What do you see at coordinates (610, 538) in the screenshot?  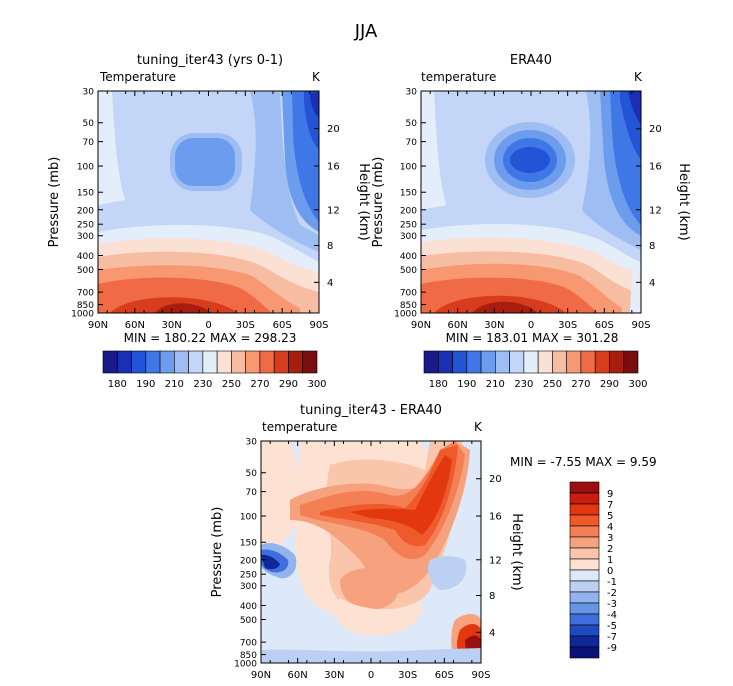 I see `colorbar-label: 3` at bounding box center [610, 538].